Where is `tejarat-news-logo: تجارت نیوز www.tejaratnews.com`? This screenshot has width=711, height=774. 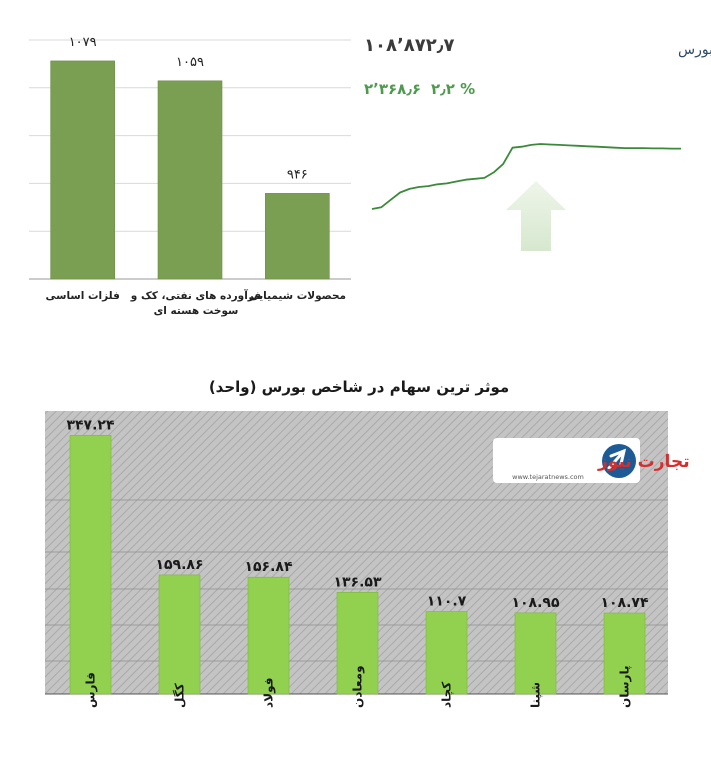
tejarat-news-logo: تجارت نیوز www.tejaratnews.com is located at coordinates (591, 460).